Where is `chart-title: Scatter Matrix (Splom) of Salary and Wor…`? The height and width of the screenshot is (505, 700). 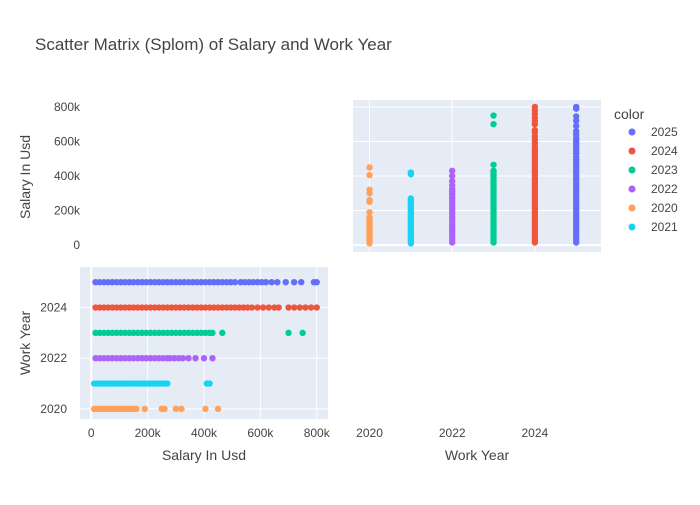 chart-title: Scatter Matrix (Splom) of Salary and Wor… is located at coordinates (213, 44).